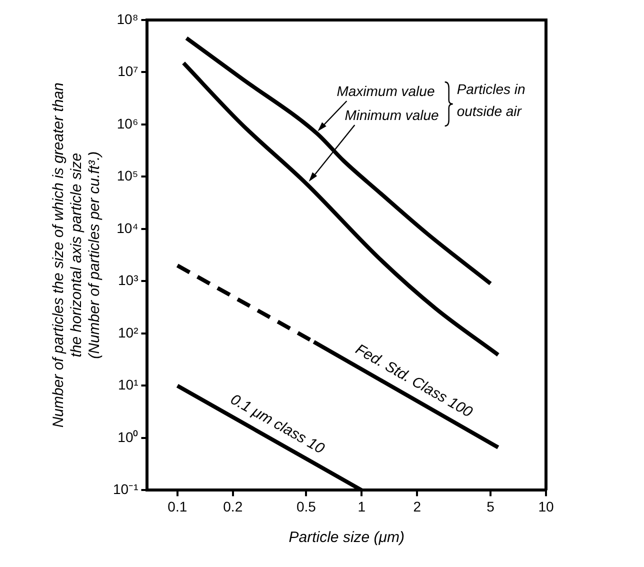 The height and width of the screenshot is (567, 644). I want to click on y-tick-label: 10³, so click(128, 280).